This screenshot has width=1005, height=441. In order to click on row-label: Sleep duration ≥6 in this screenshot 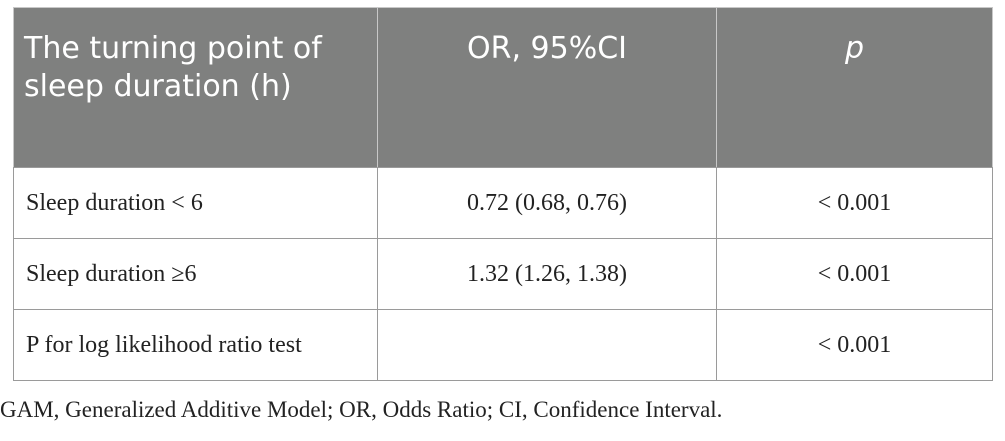, I will do `click(195, 274)`.